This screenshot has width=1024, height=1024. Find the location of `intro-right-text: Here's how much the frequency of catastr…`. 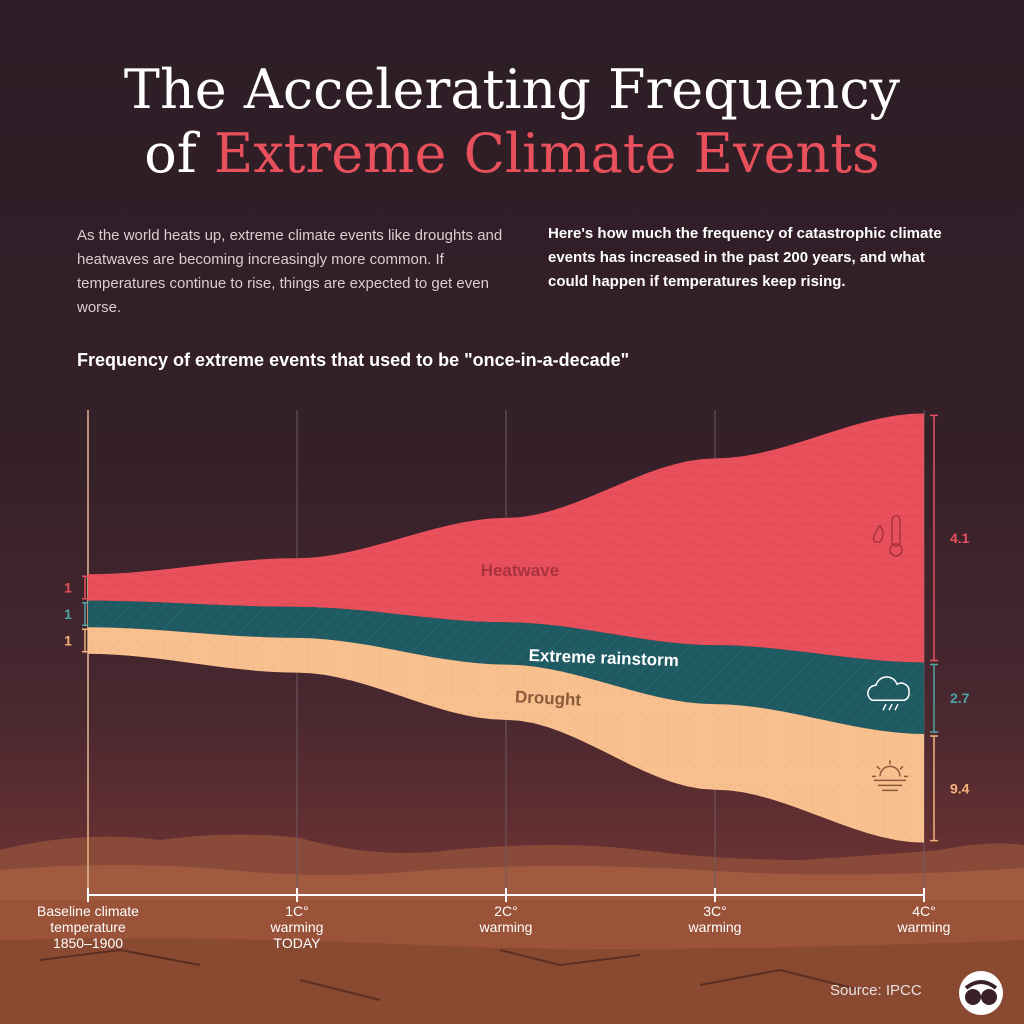

intro-right-text: Here's how much the frequency of catastr… is located at coordinates (745, 257).